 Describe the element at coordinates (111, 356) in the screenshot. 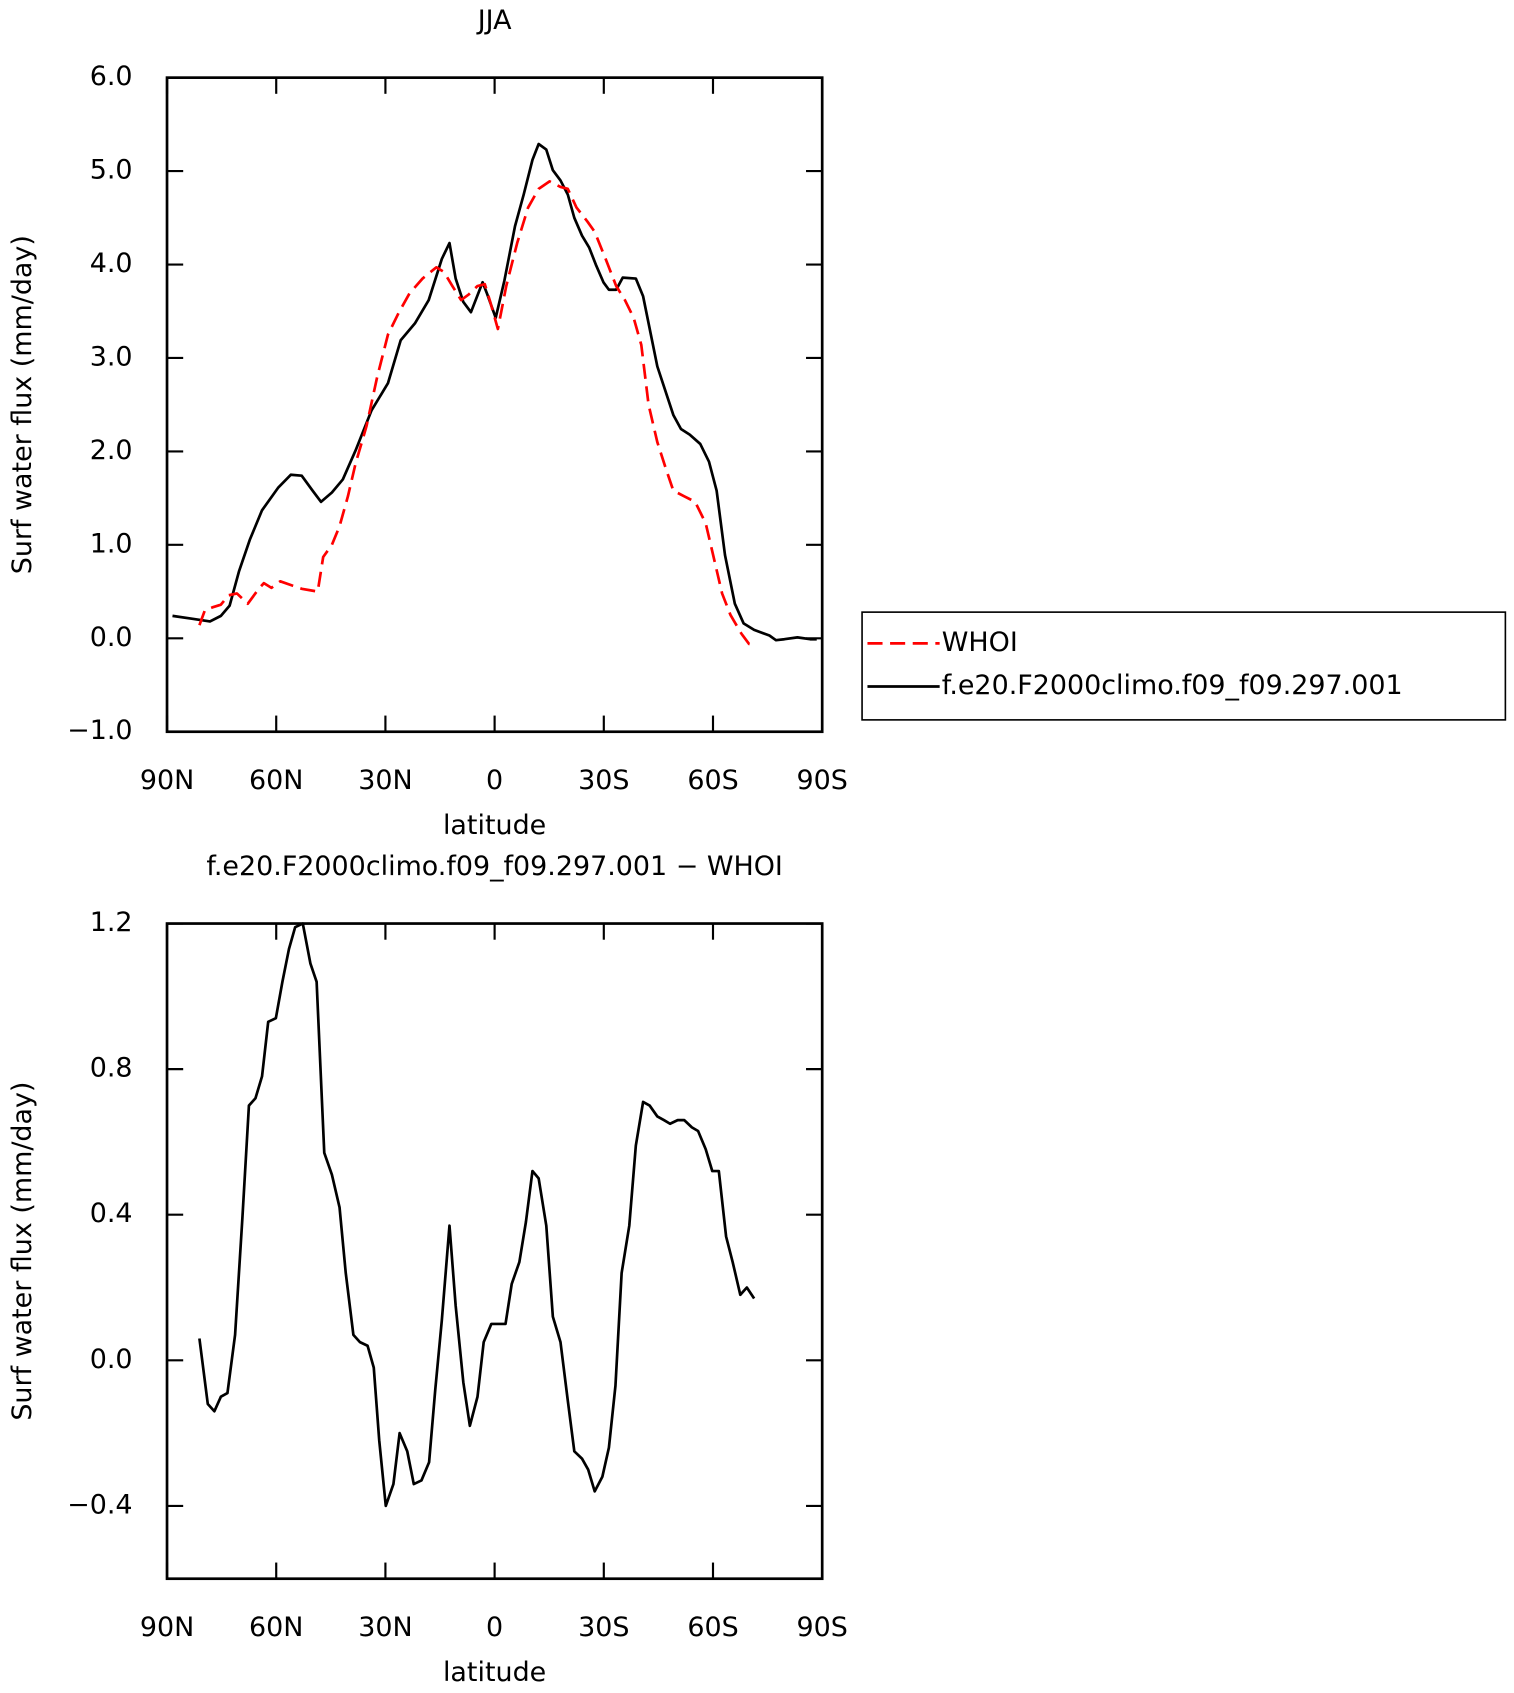

I see `y-tick-label: 3.0` at that location.